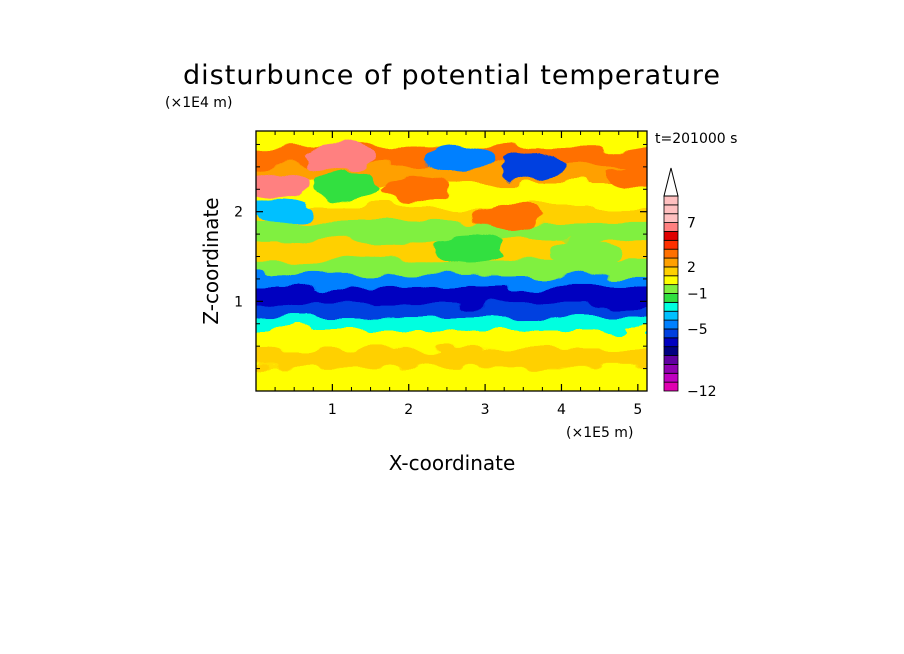  I want to click on colorbar-label: −1, so click(697, 295).